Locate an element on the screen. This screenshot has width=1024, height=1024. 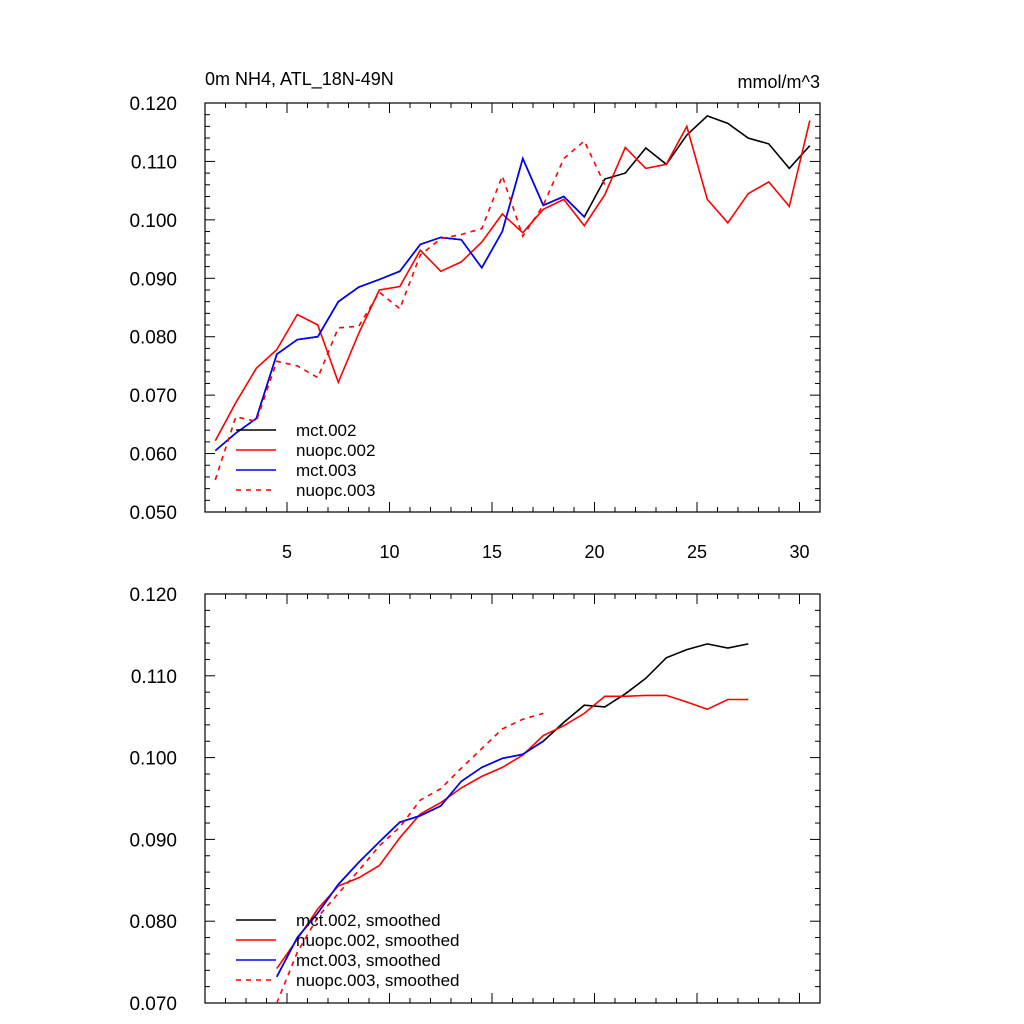
legend-label: nuopc.002, smoothed is located at coordinates (378, 940).